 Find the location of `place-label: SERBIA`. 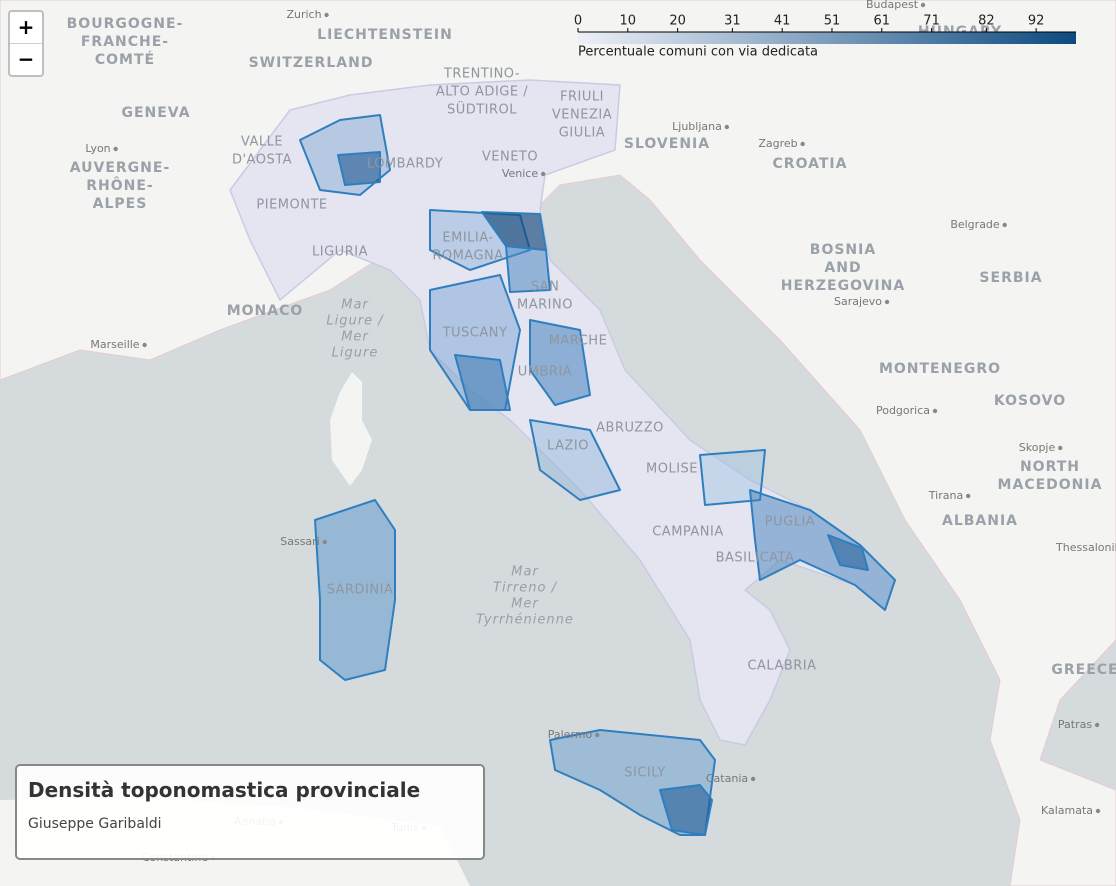

place-label: SERBIA is located at coordinates (1010, 278).